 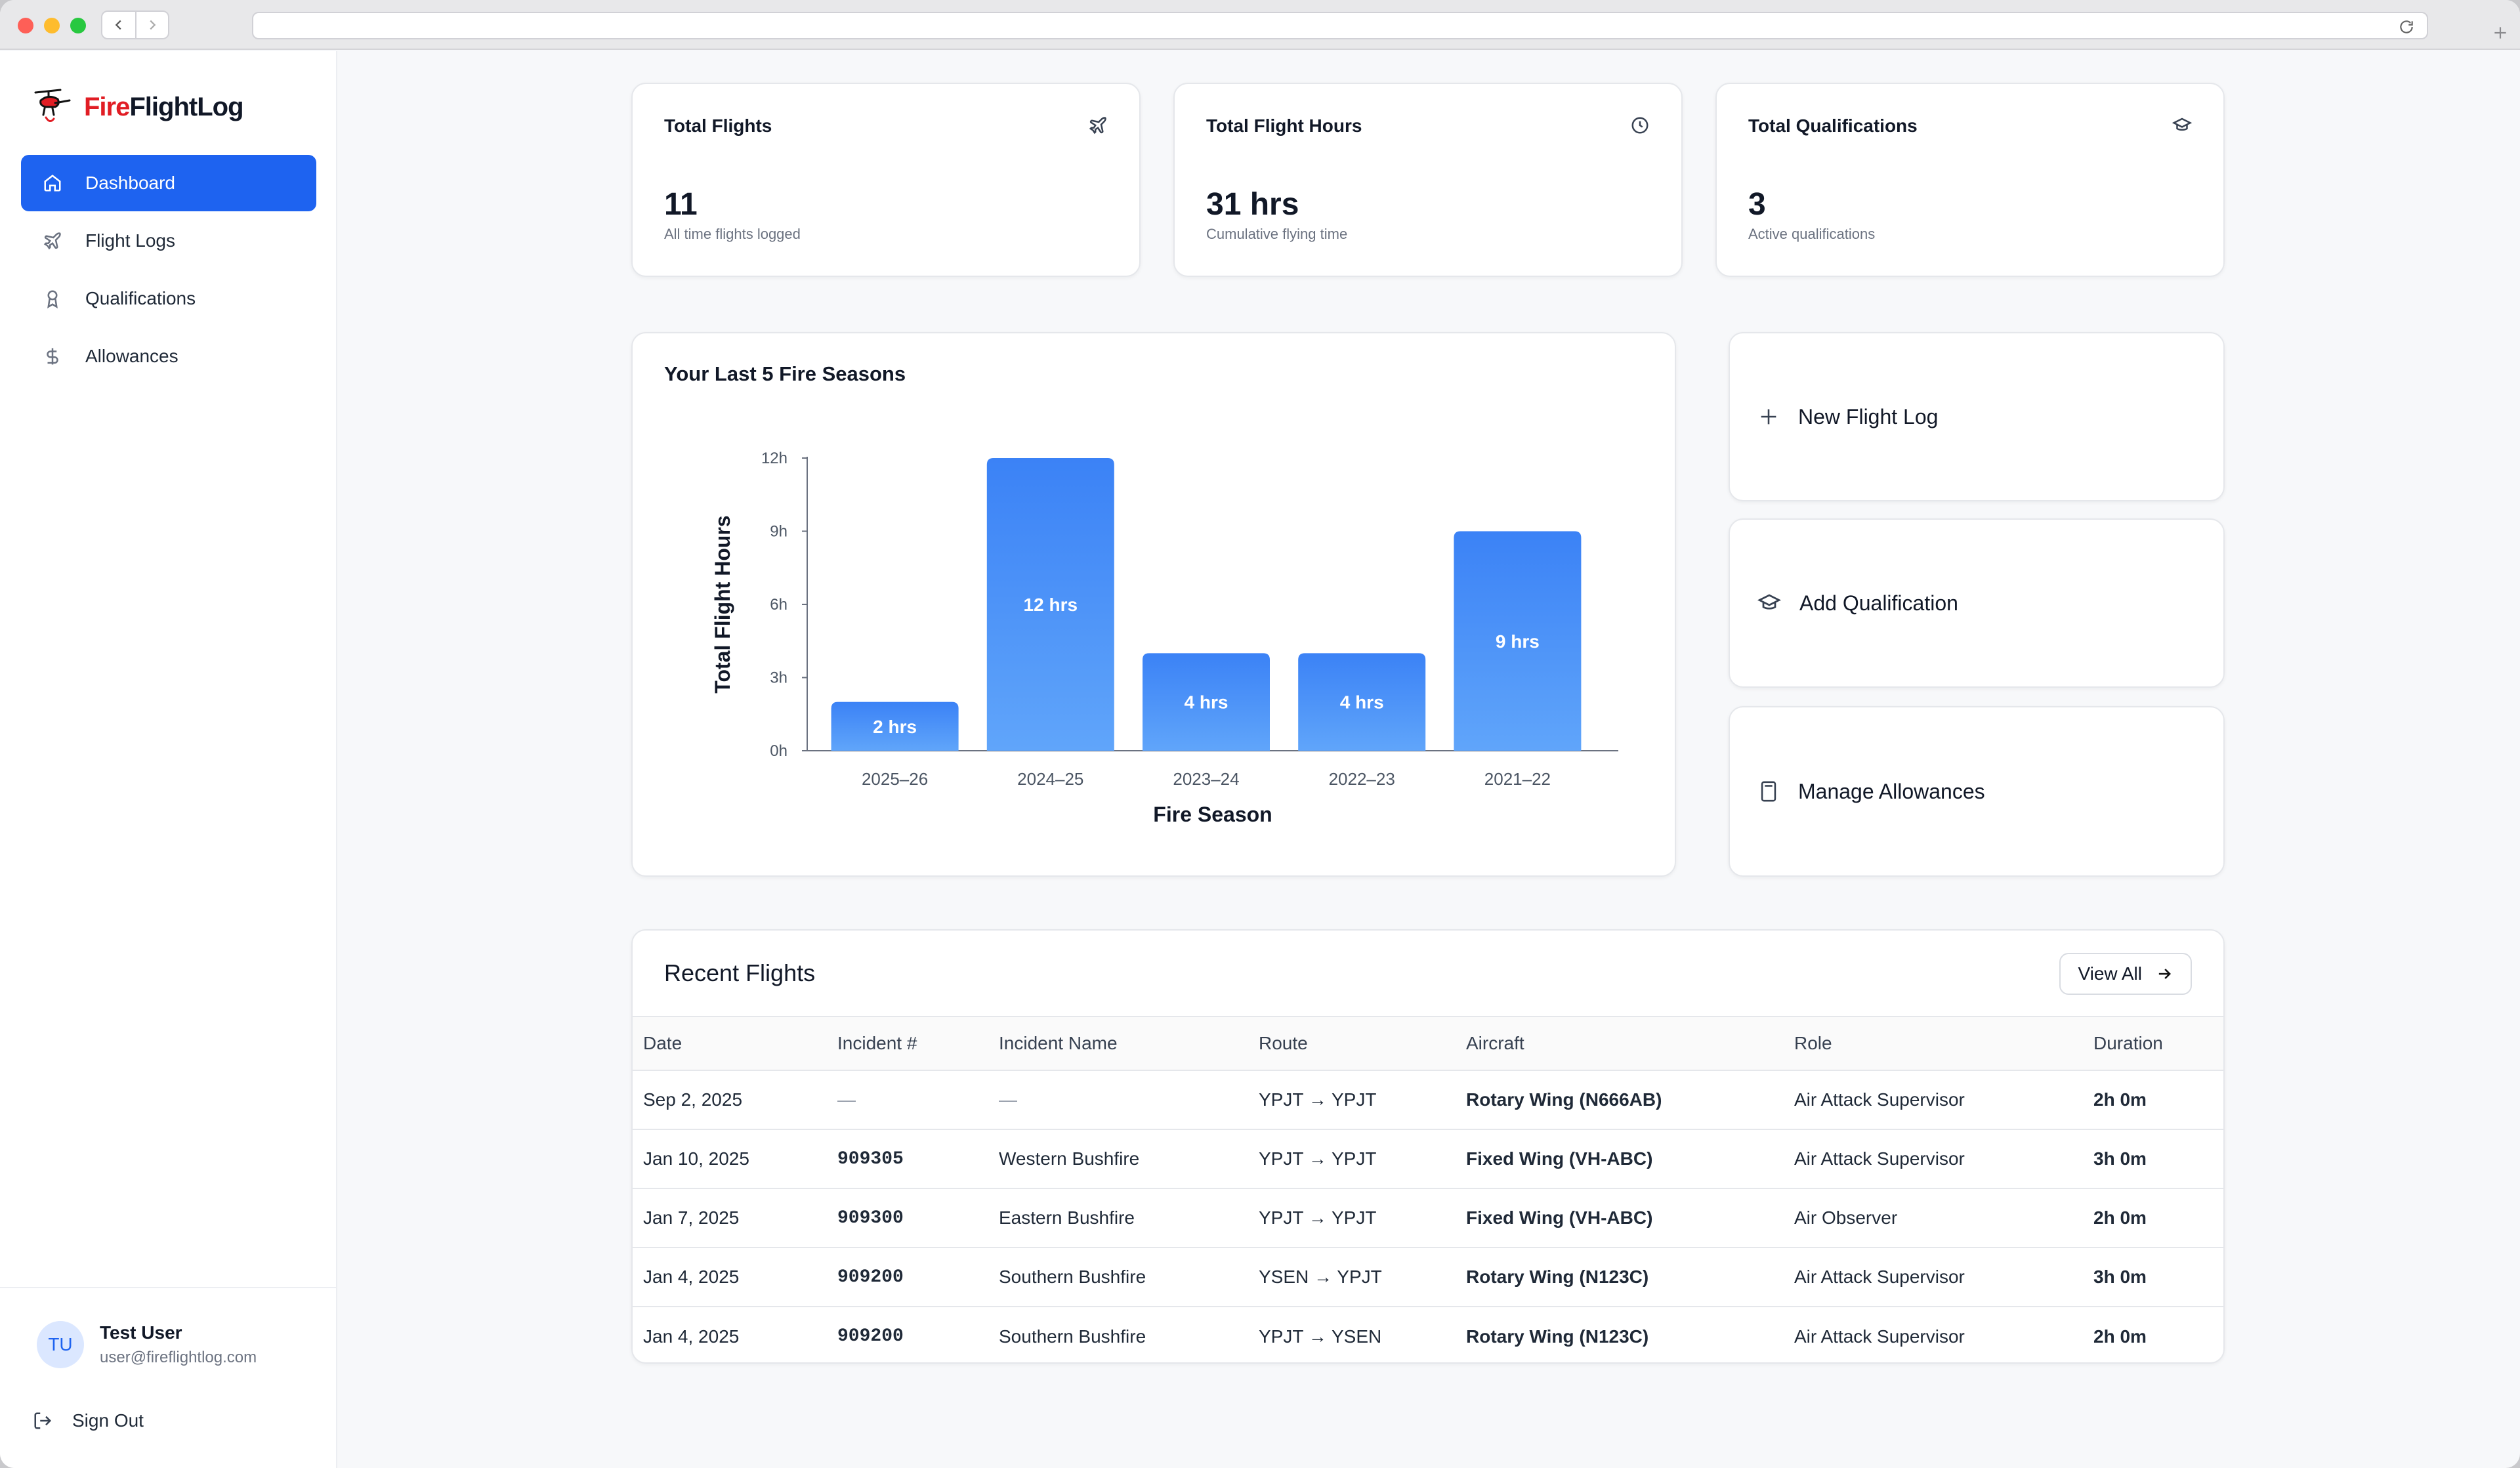 I want to click on cell-aircraft: Rotary Wing (N666AB), so click(x=1620, y=1100).